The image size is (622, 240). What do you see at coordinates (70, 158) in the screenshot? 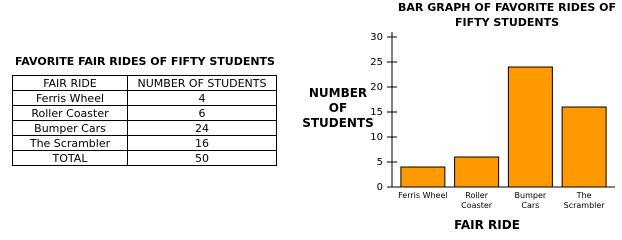
I see `cell: TOTAL` at bounding box center [70, 158].